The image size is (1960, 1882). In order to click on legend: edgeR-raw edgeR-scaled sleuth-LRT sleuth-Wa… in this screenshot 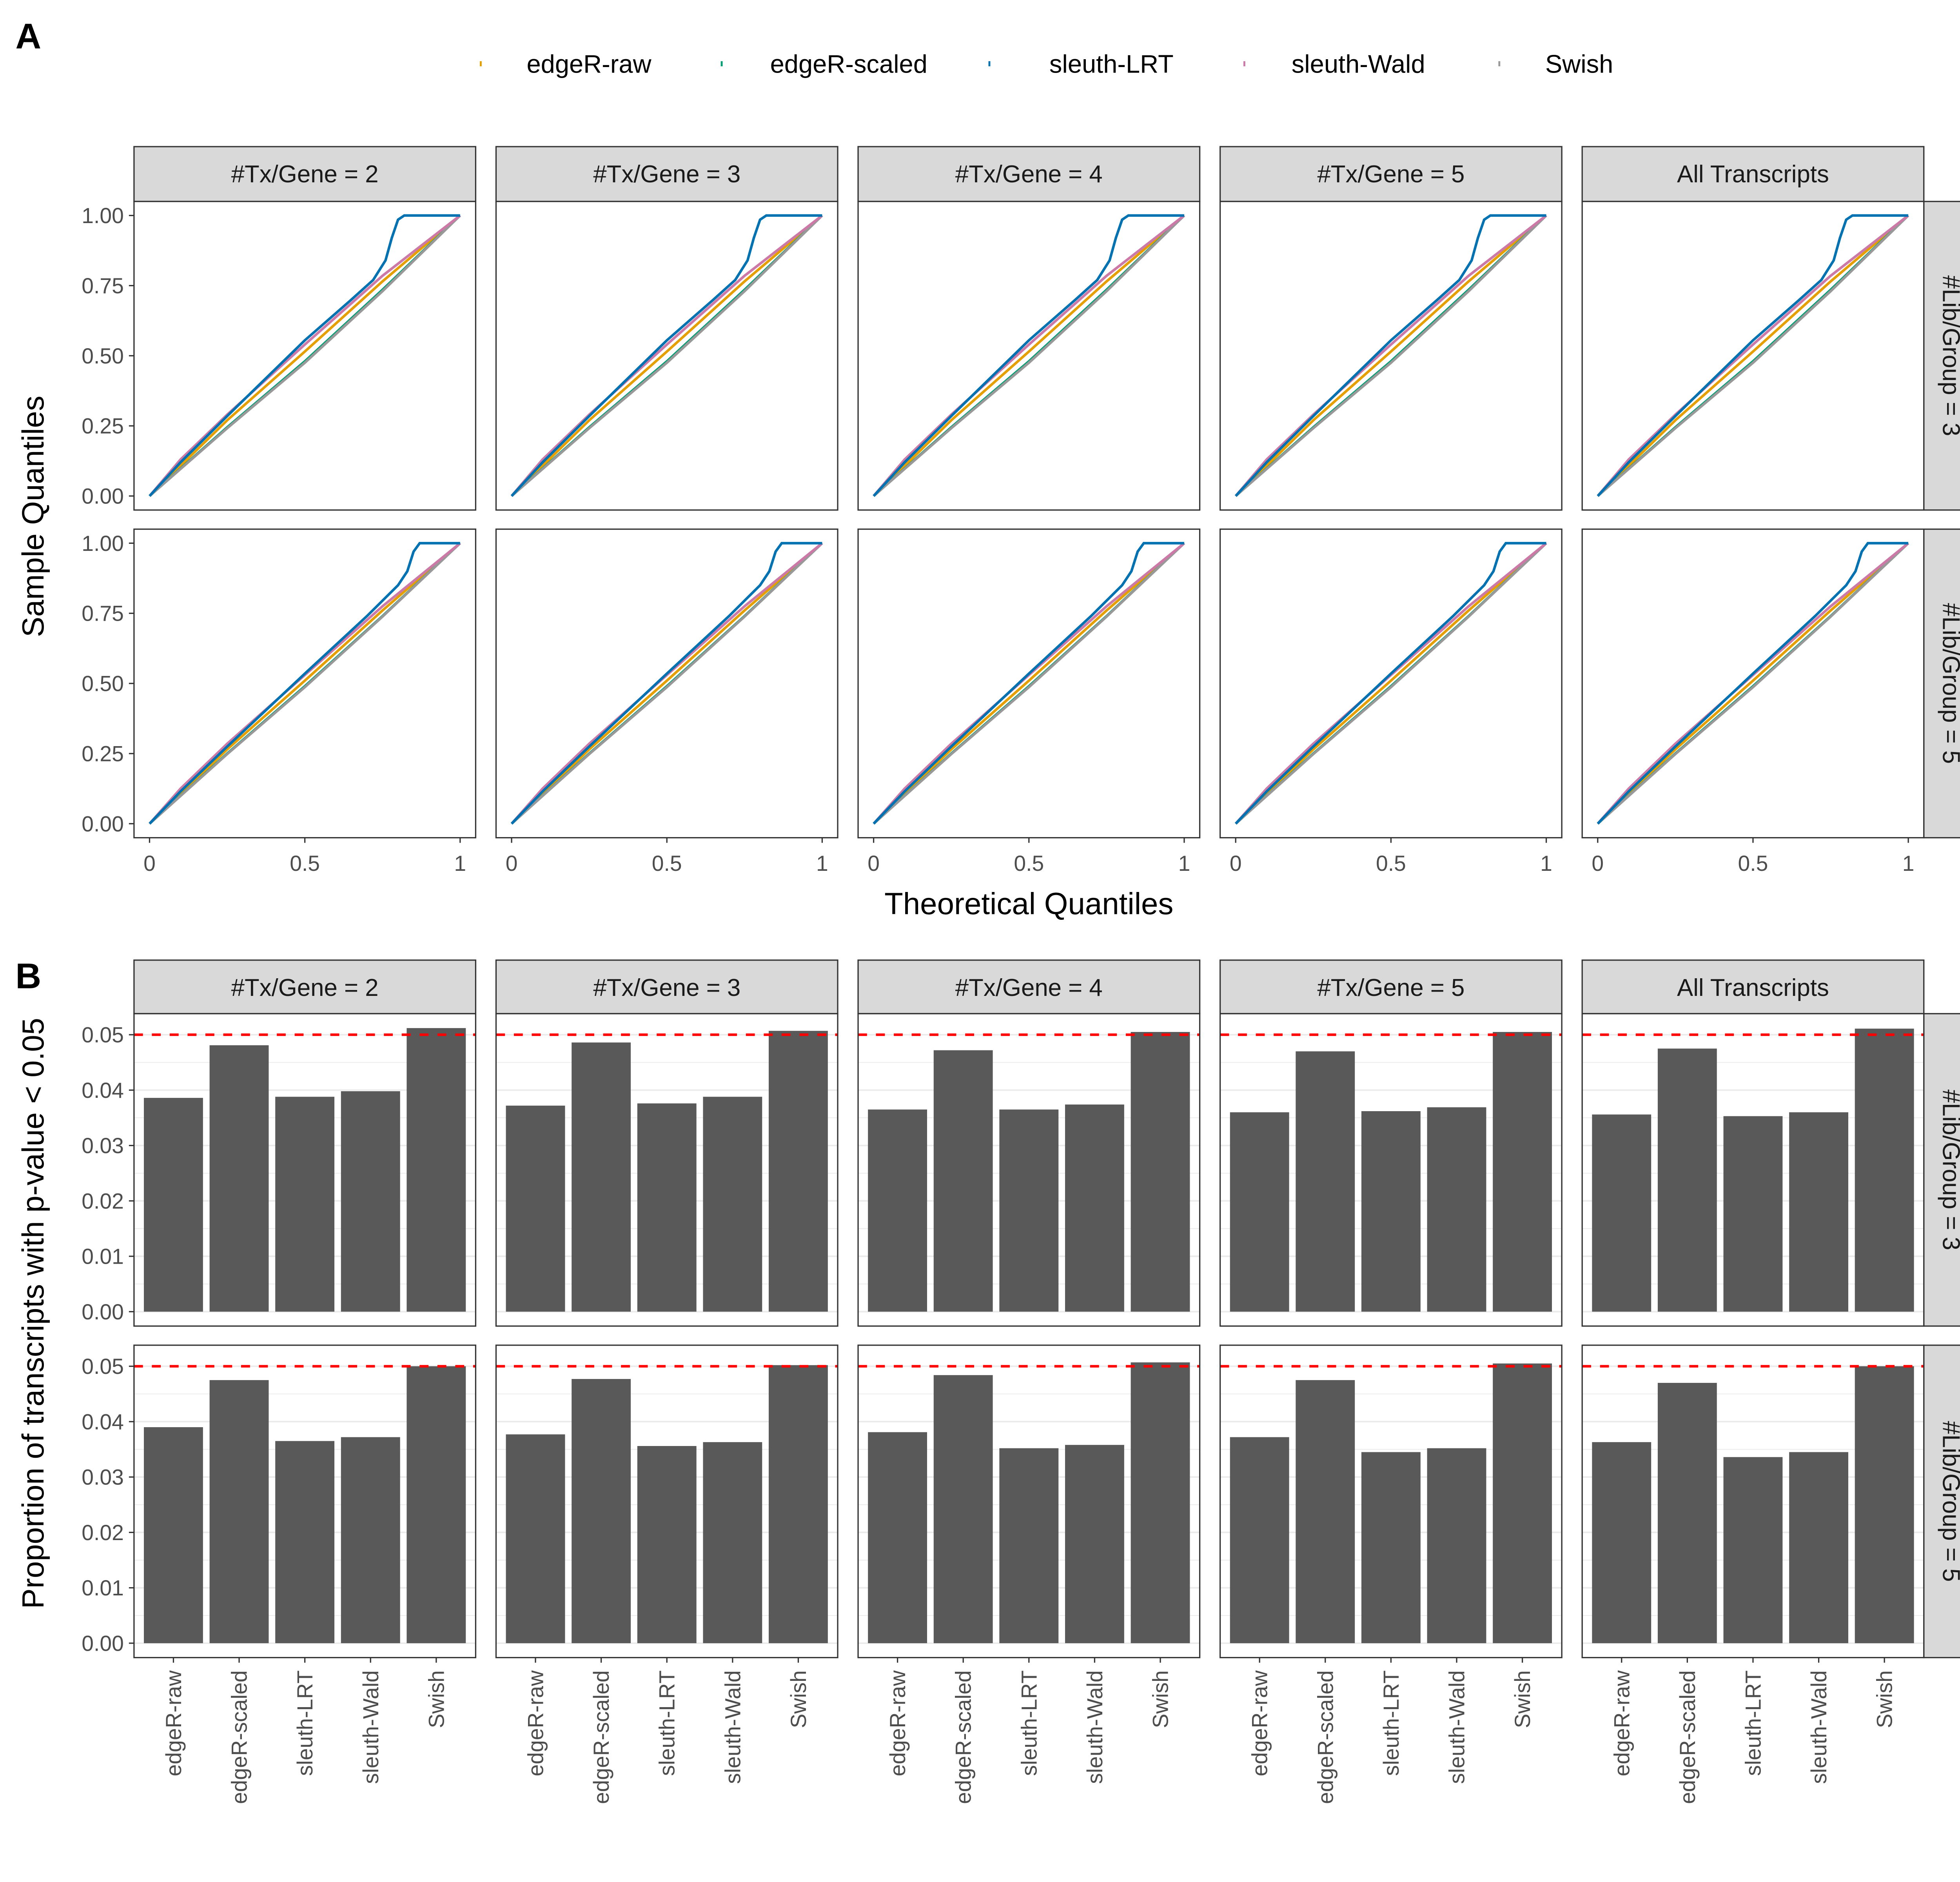, I will do `click(1046, 63)`.